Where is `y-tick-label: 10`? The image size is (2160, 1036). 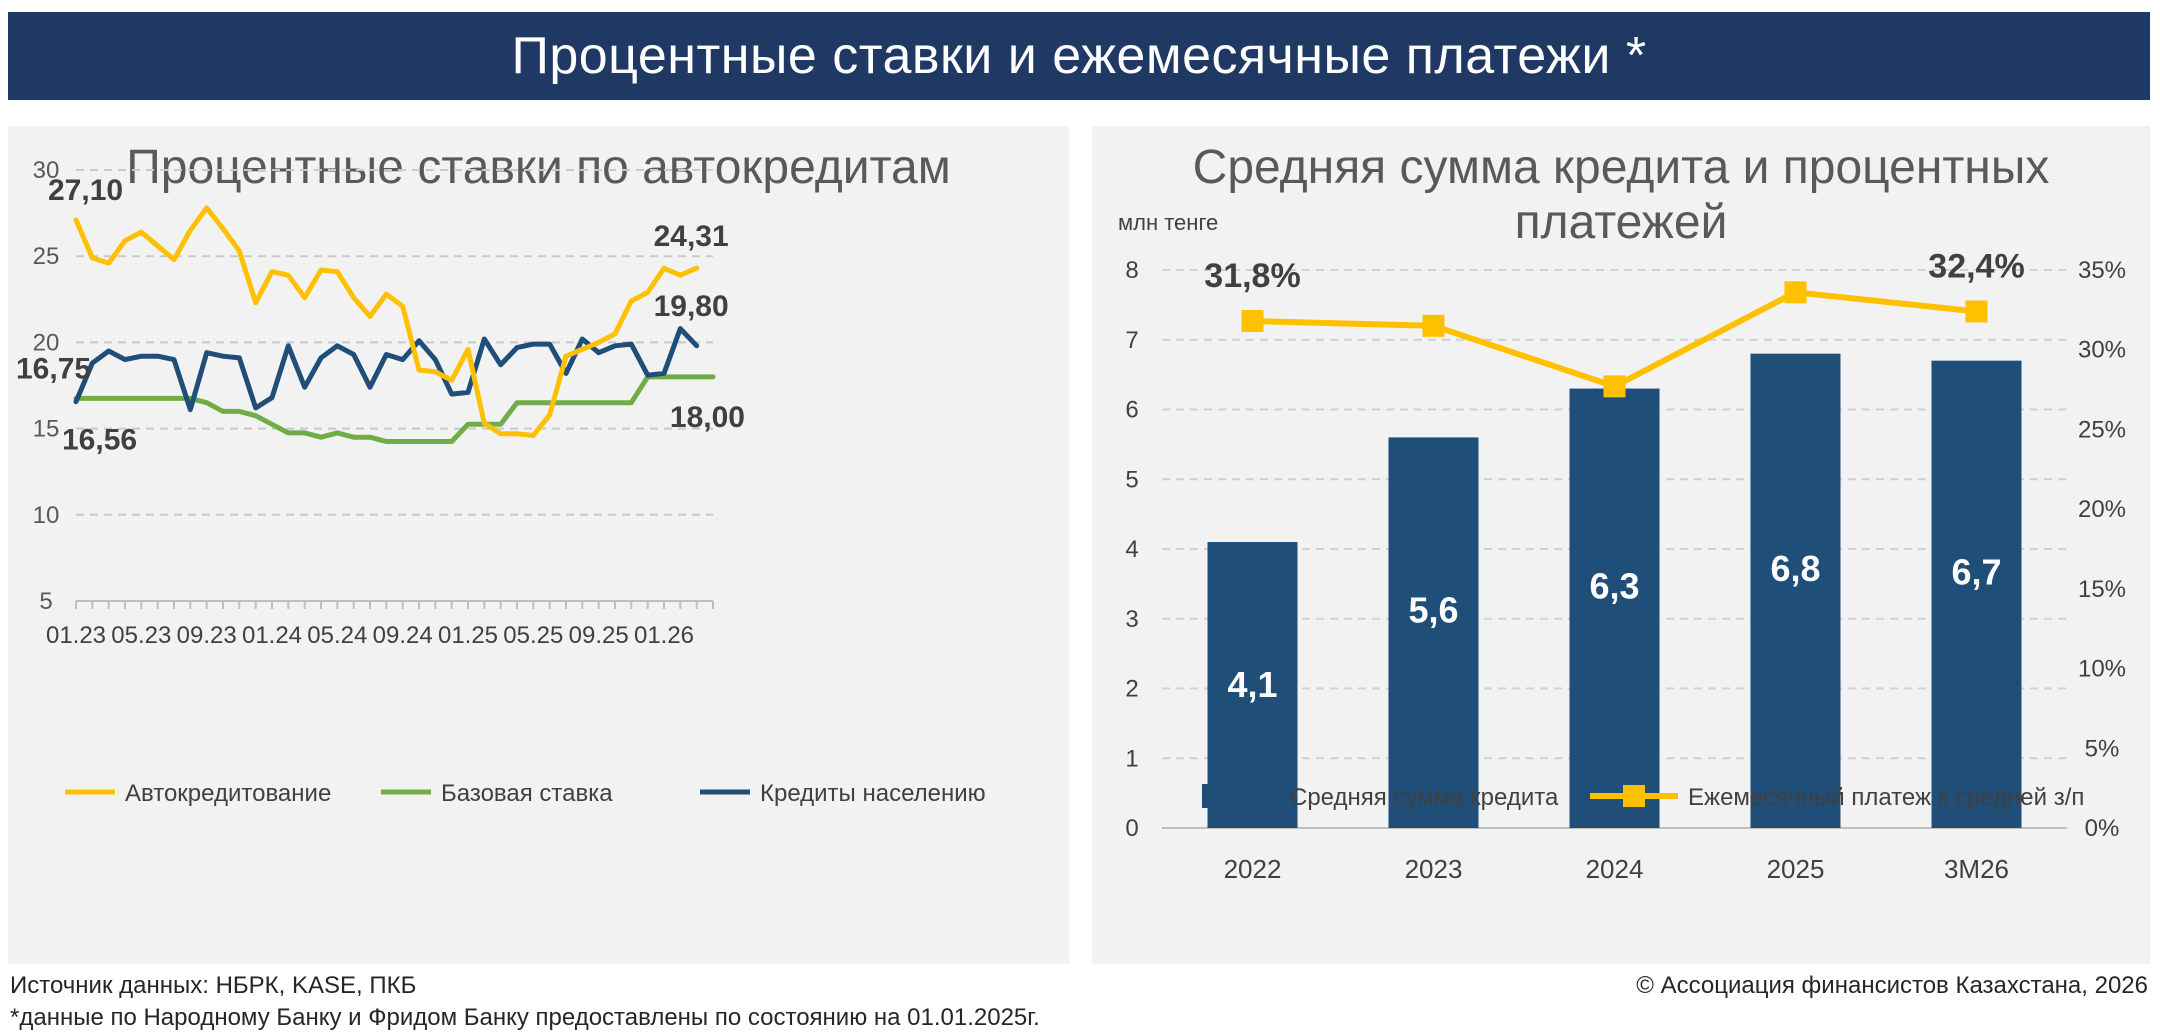 y-tick-label: 10 is located at coordinates (46, 515).